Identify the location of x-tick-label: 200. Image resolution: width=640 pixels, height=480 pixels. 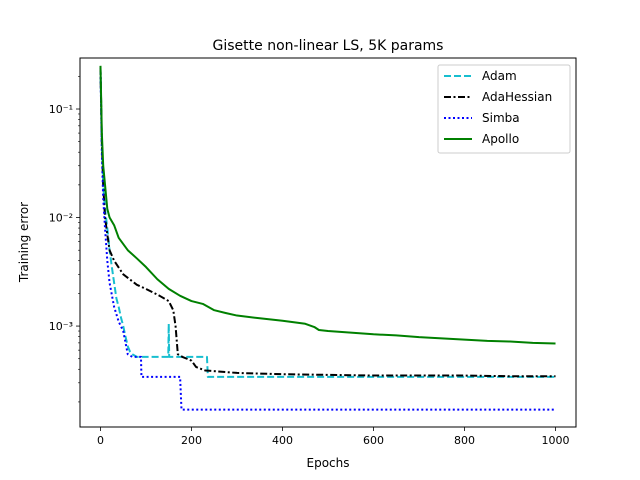
(191, 440).